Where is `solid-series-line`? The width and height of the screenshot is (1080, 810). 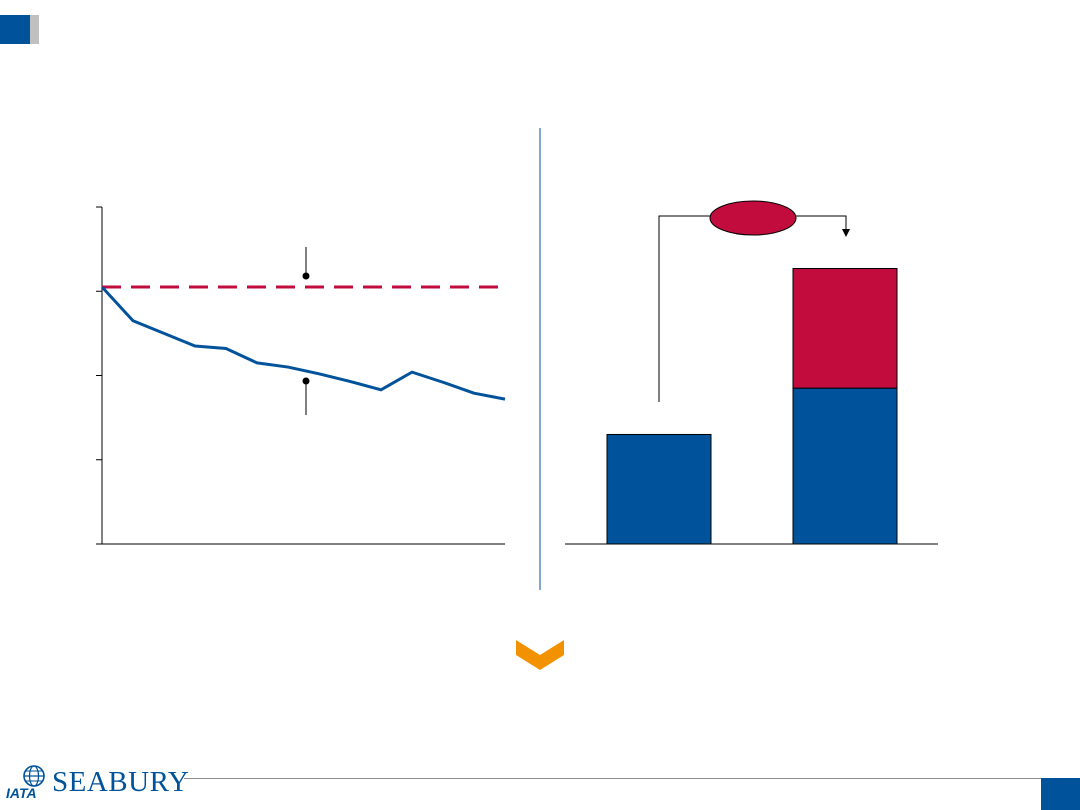 solid-series-line is located at coordinates (303, 343).